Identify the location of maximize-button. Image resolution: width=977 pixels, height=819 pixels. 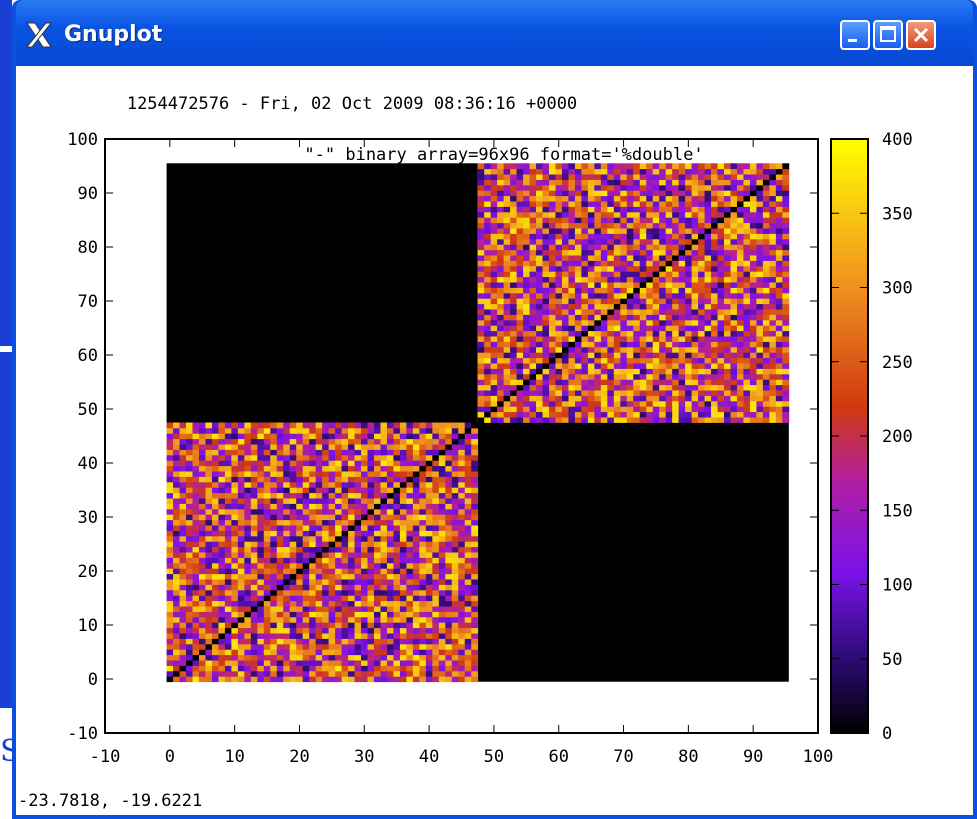
(888, 35).